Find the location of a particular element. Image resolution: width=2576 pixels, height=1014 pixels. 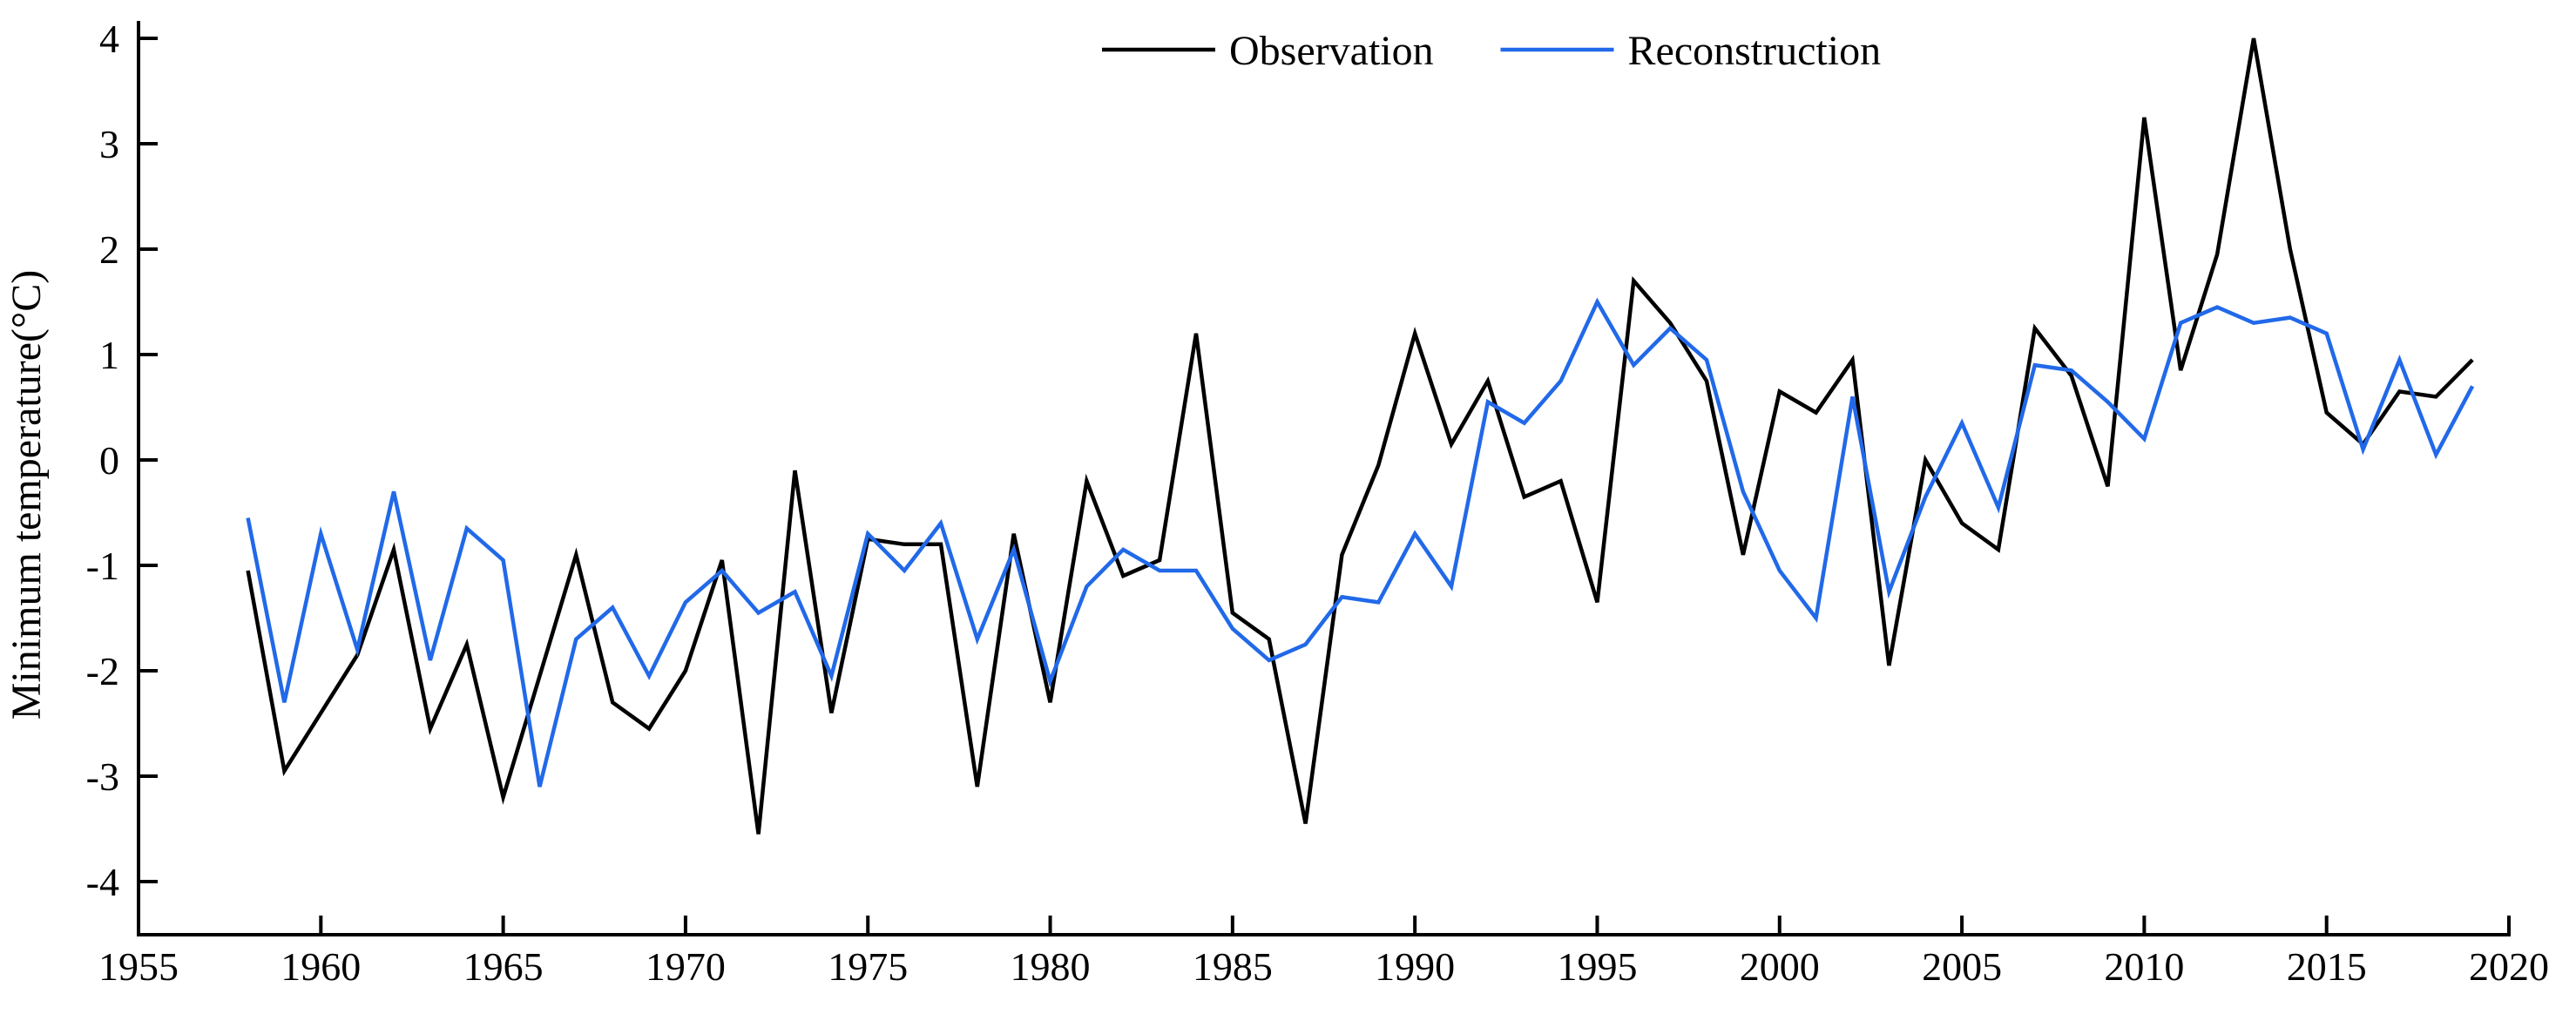

x-tick-label: 2000 is located at coordinates (1780, 966).